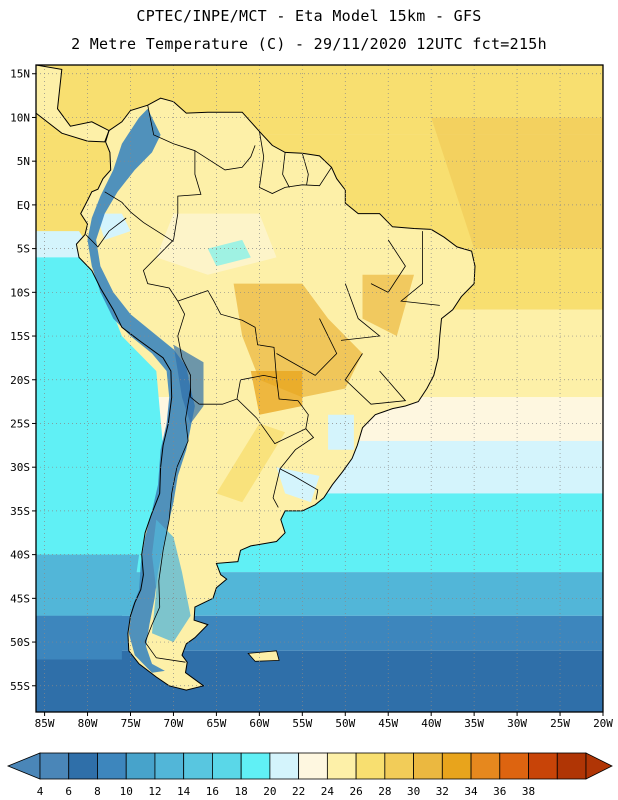 The image size is (618, 800). What do you see at coordinates (517, 723) in the screenshot?
I see `lon-label: 30W` at bounding box center [517, 723].